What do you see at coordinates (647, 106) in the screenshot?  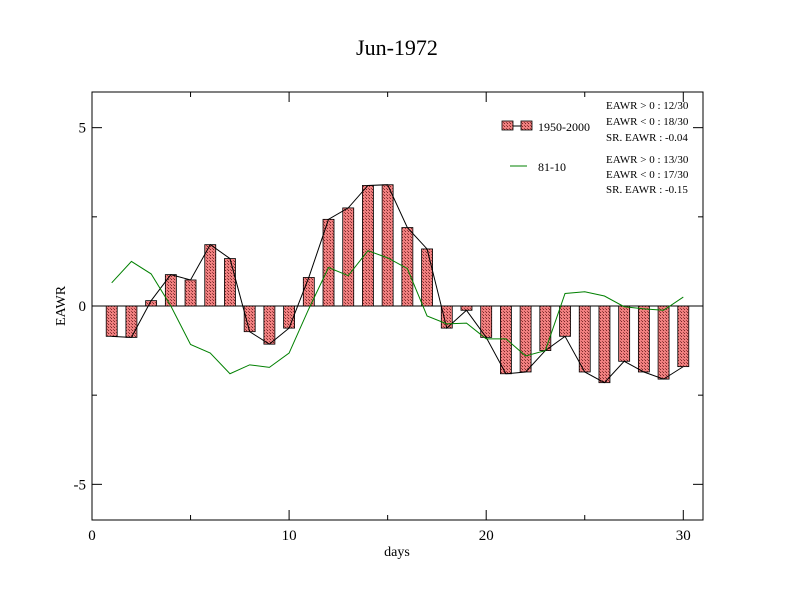 I see `stat-1950-2000-positive: EAWR > 0 : 12/30` at bounding box center [647, 106].